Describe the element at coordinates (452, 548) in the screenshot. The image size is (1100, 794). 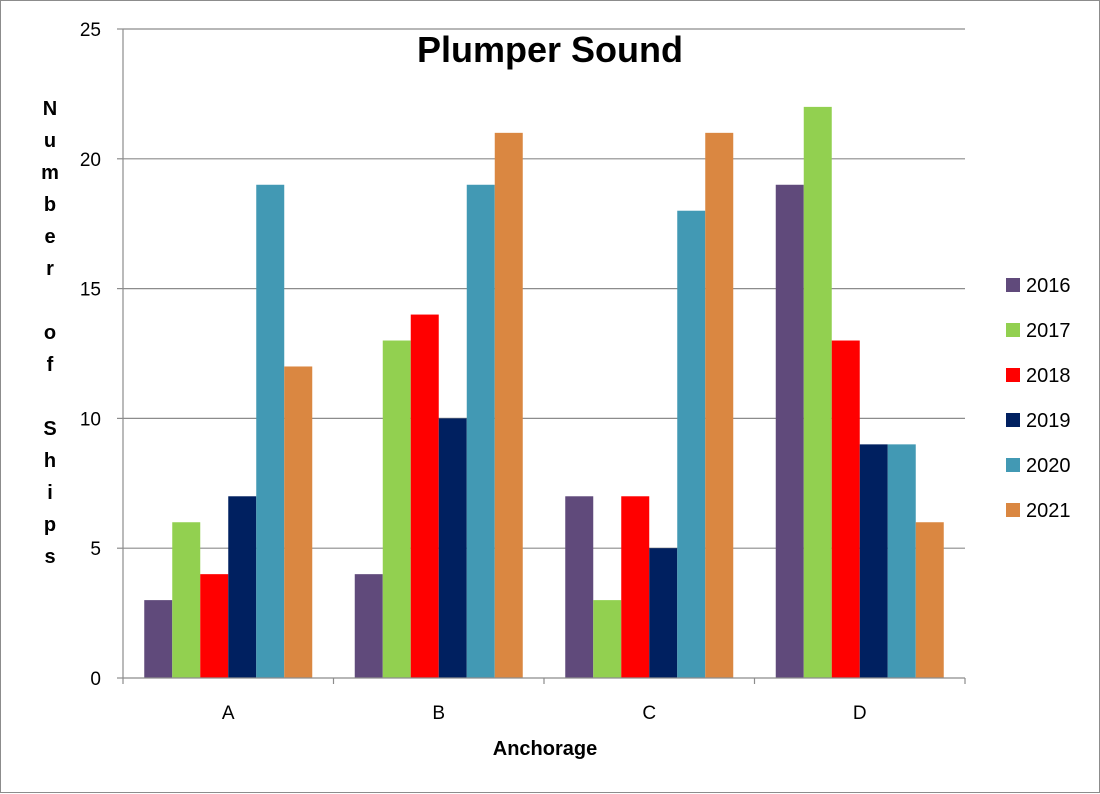
I see `bar-B-2019` at that location.